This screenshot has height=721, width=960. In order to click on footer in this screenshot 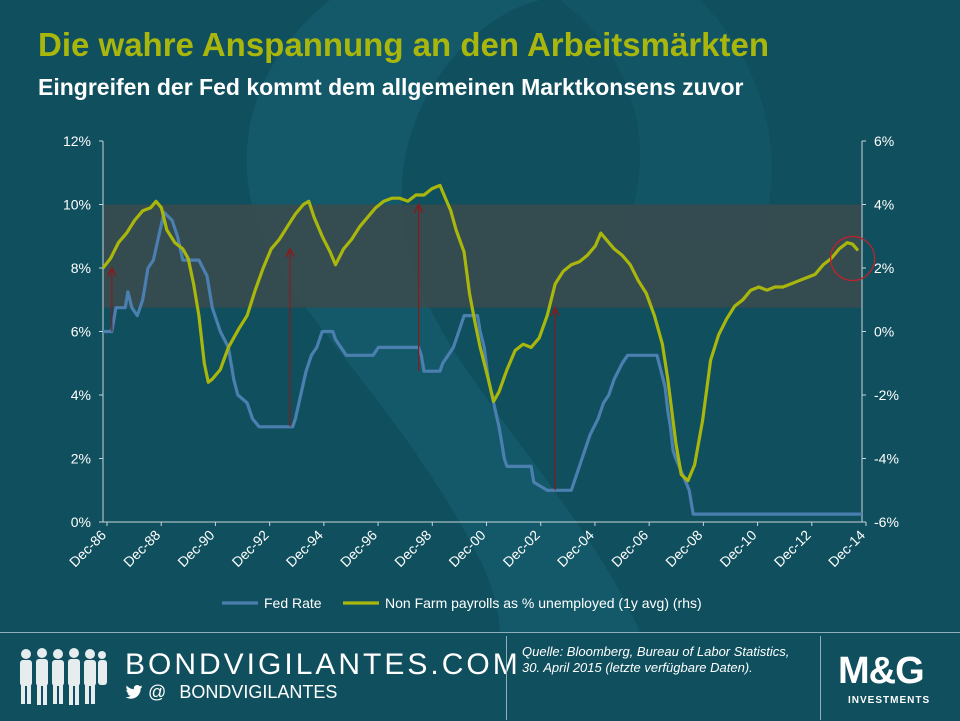, I will do `click(480, 676)`.